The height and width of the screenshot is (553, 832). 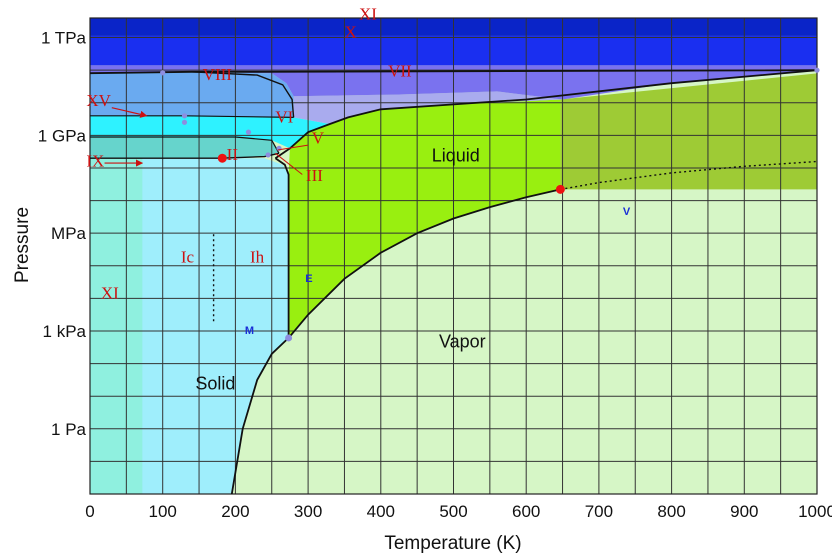 I want to click on point-label-0: E, so click(x=308, y=279).